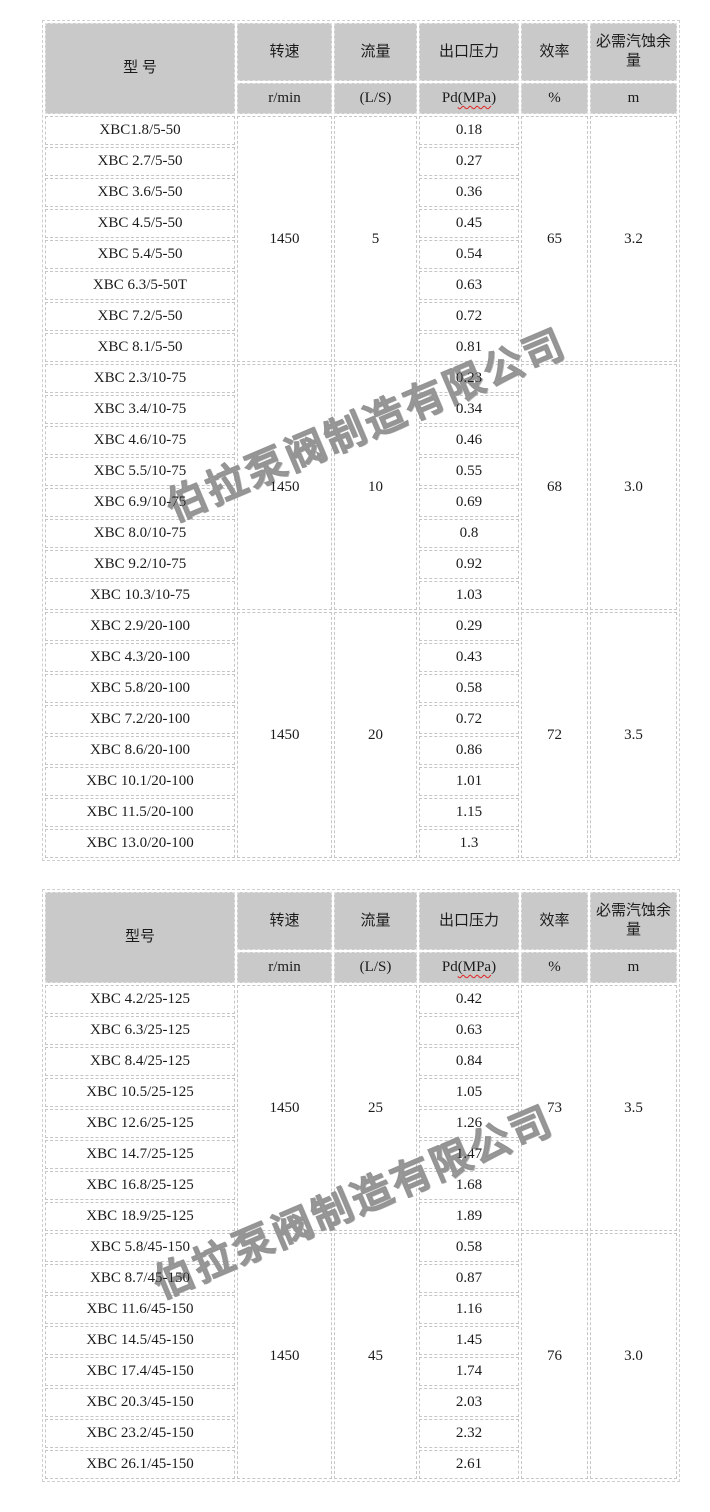  I want to click on model-cell: XBC 26.1/45-150, so click(140, 1464).